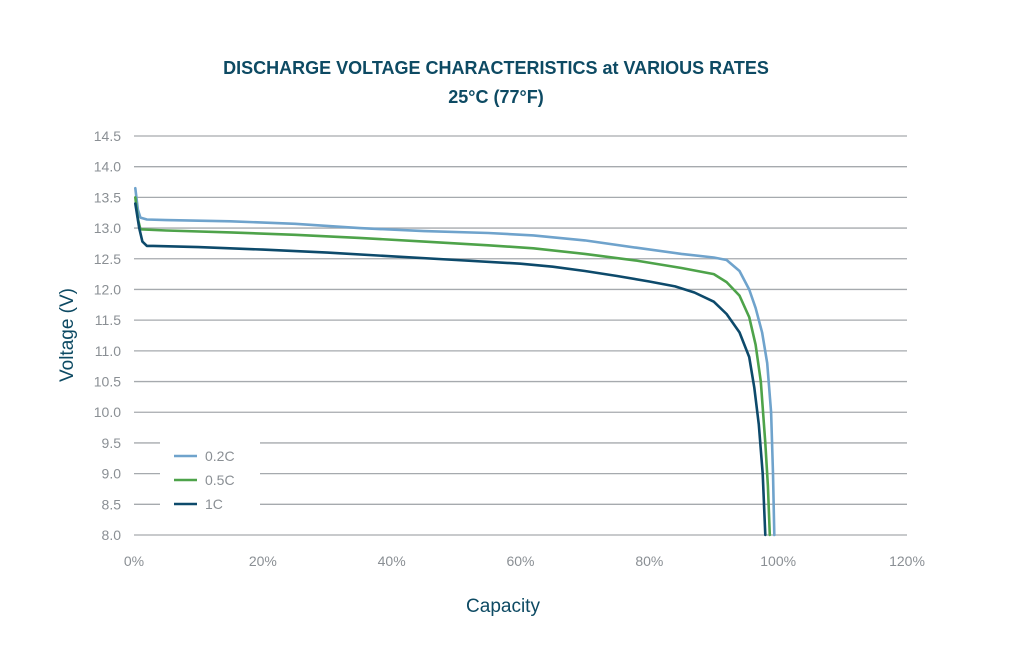  Describe the element at coordinates (108, 320) in the screenshot. I see `y-tick-label: 11.5` at that location.